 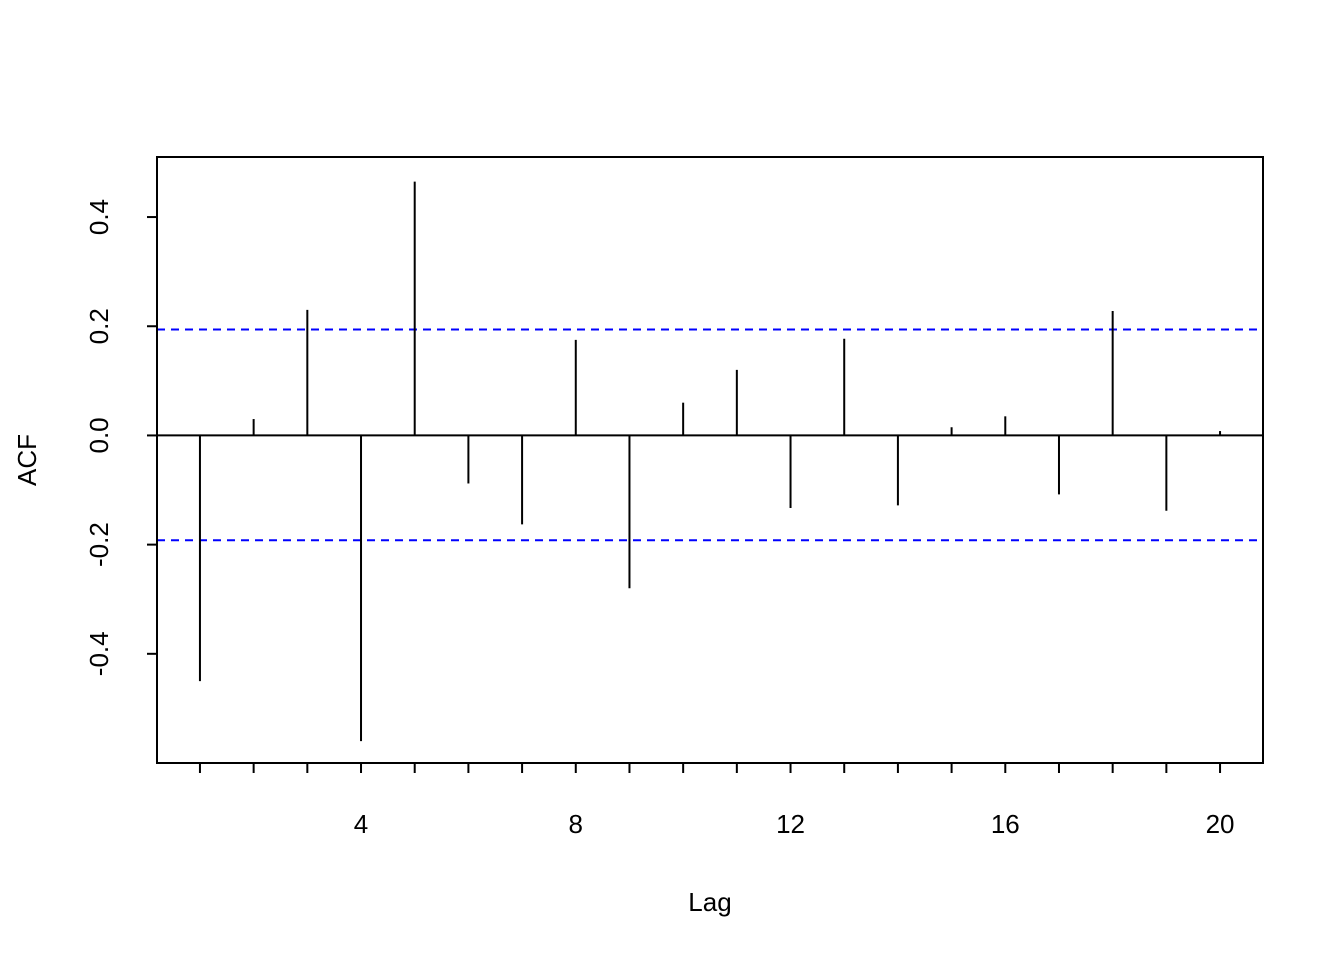 I want to click on y-axis: -0.4 -0.2 0.0 0.2 0.4, so click(x=120, y=437).